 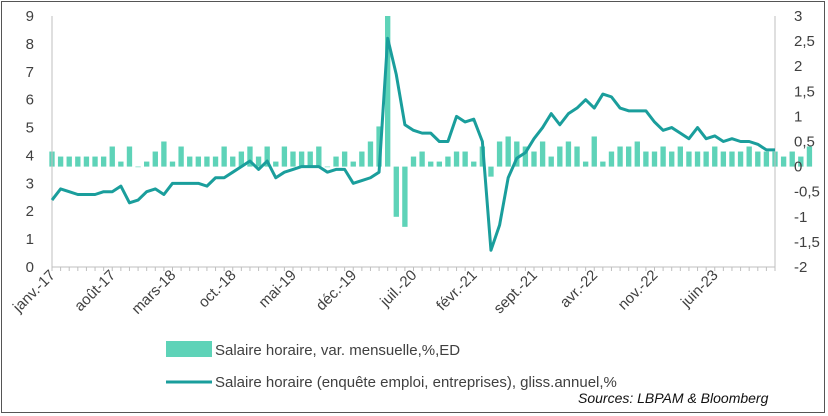 I want to click on right-tick-label: 3, so click(x=798, y=16).